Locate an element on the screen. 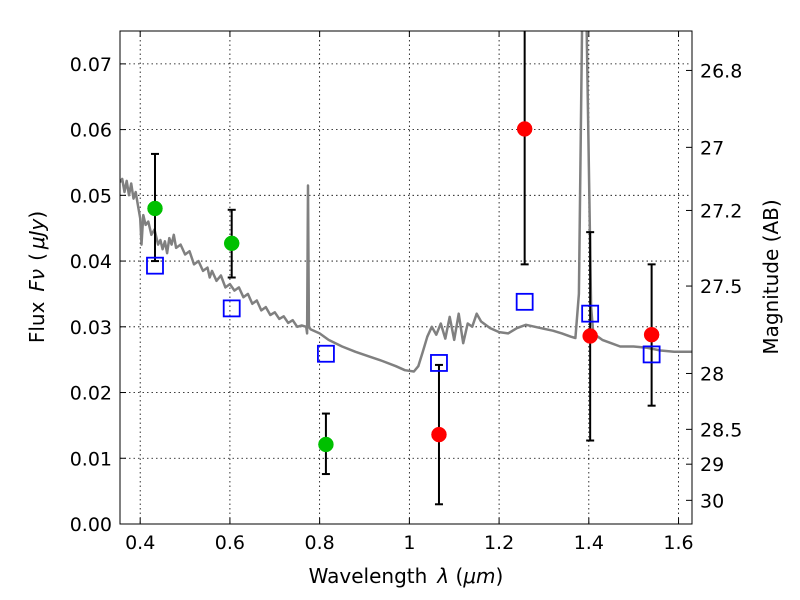  x-tick-label: 1.2 is located at coordinates (499, 543).